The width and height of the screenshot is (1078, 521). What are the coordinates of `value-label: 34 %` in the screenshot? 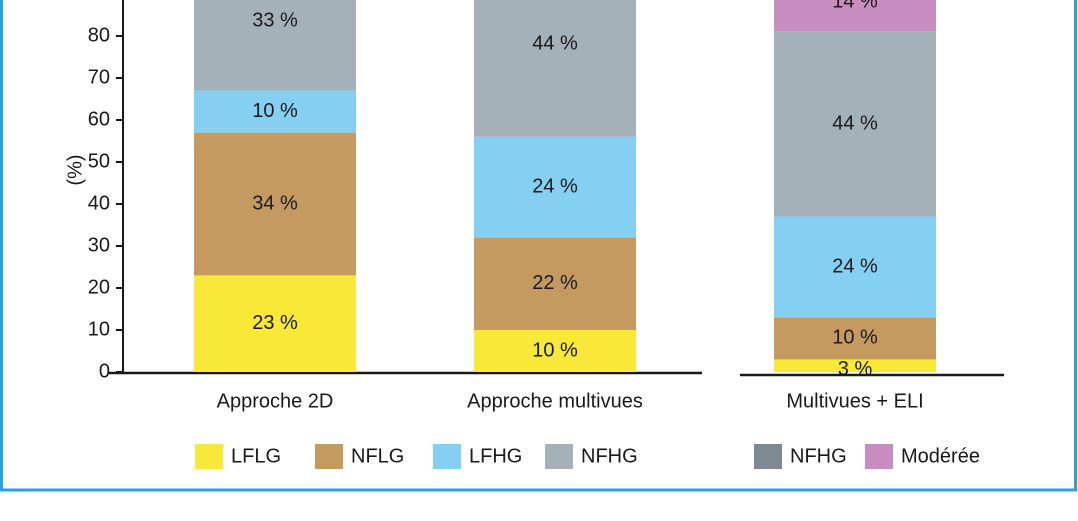 It's located at (275, 203).